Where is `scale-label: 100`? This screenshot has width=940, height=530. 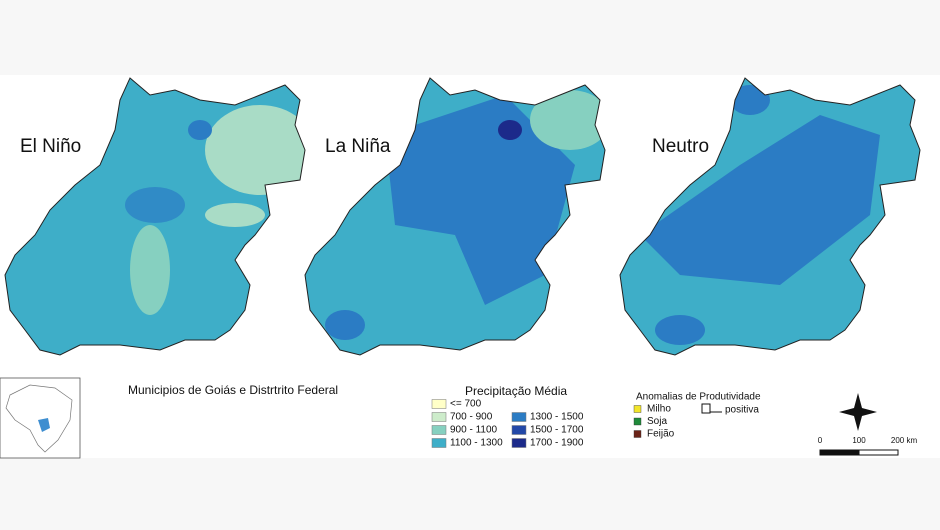 scale-label: 100 is located at coordinates (859, 440).